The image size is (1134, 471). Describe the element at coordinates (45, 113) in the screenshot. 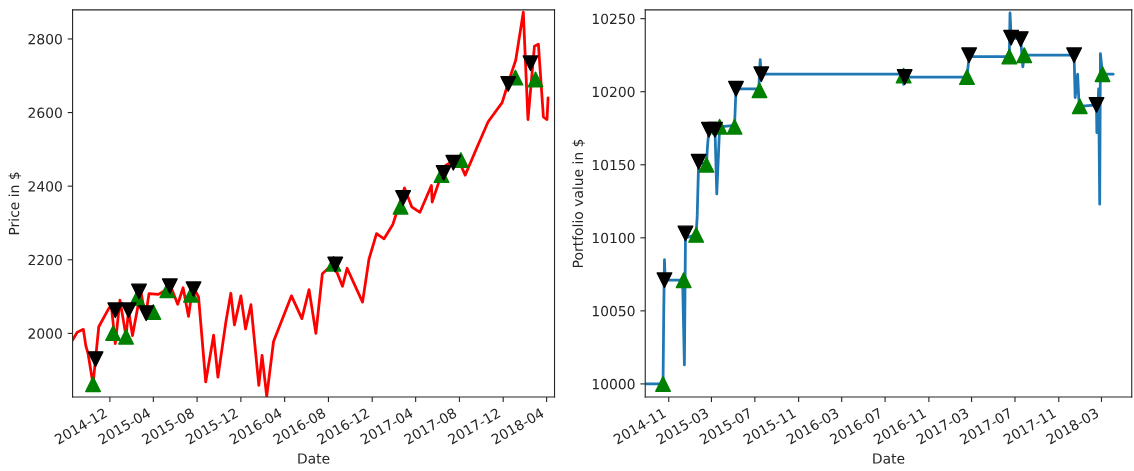

I see `y-tick-label: 2600` at that location.